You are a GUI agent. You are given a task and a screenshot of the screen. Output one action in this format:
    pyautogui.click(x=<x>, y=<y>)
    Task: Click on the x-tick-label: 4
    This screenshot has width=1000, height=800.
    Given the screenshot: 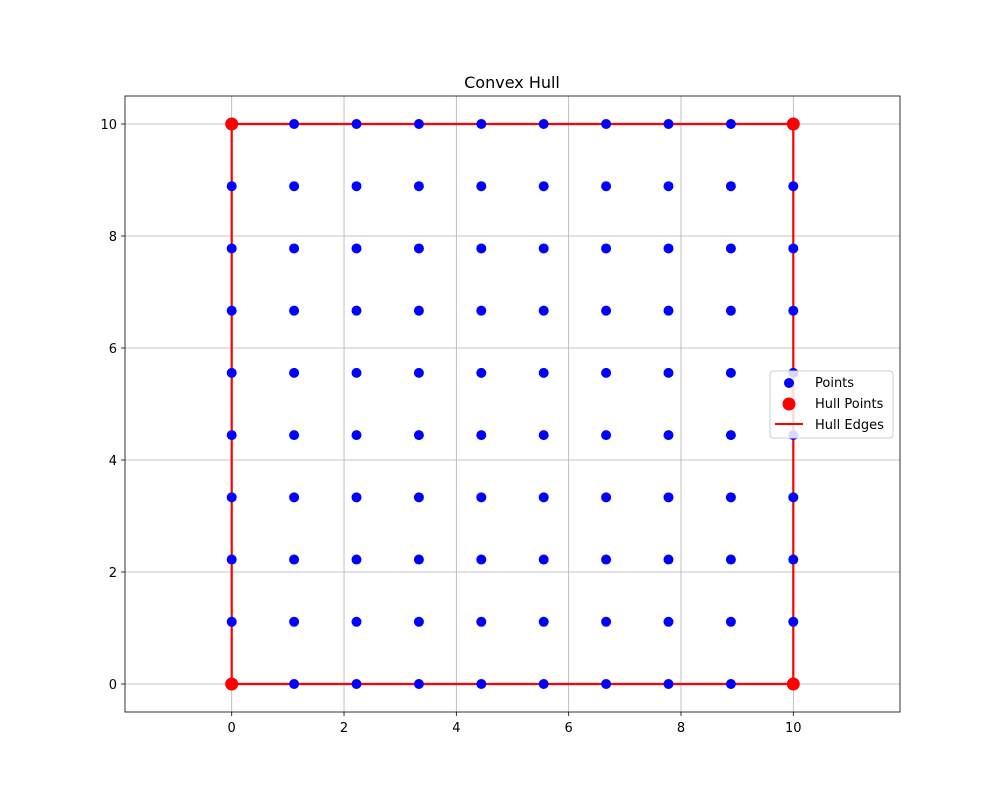 What is the action you would take?
    pyautogui.click(x=456, y=728)
    